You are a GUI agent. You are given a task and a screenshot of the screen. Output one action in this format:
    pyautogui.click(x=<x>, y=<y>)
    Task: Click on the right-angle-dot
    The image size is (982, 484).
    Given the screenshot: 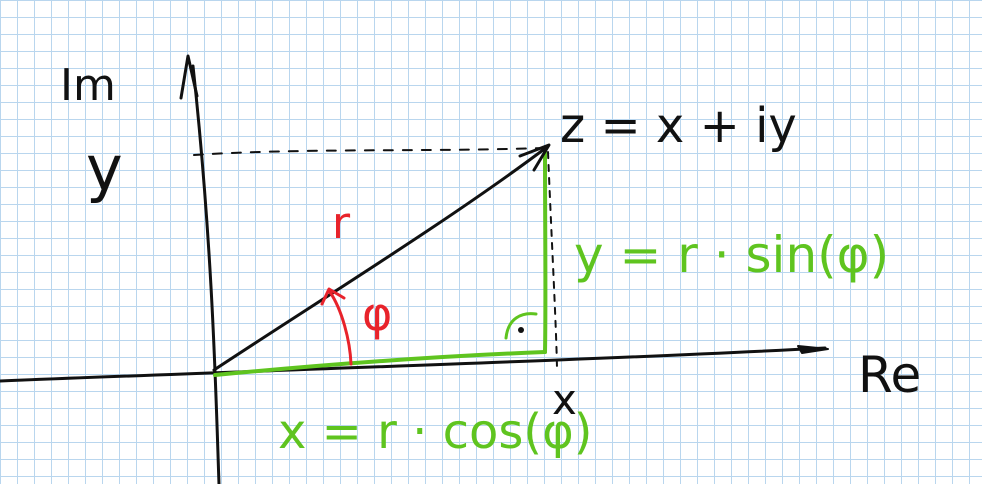 What is the action you would take?
    pyautogui.click(x=521, y=330)
    